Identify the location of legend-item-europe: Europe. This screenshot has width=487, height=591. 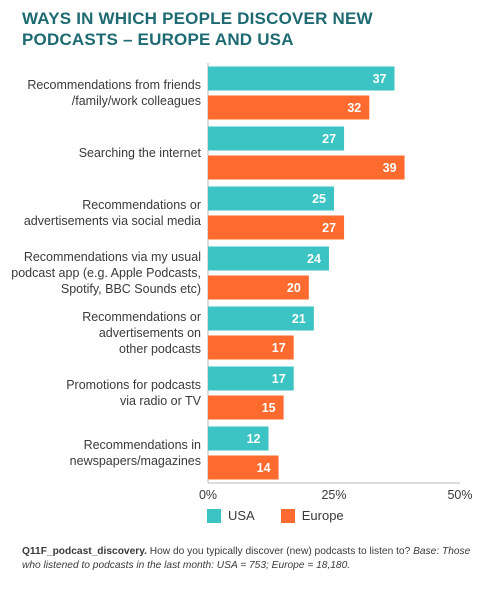
(312, 515).